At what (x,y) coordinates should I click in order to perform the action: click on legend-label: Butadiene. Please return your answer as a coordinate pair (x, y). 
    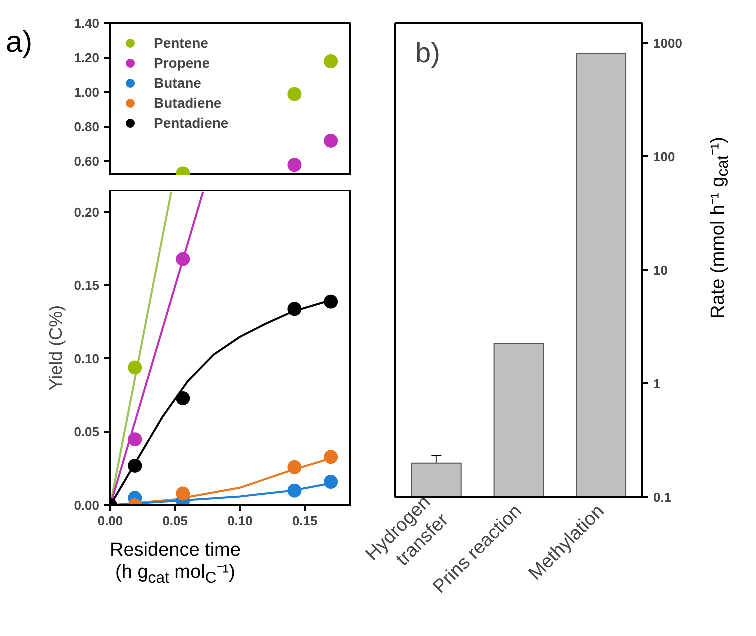
    Looking at the image, I should click on (188, 103).